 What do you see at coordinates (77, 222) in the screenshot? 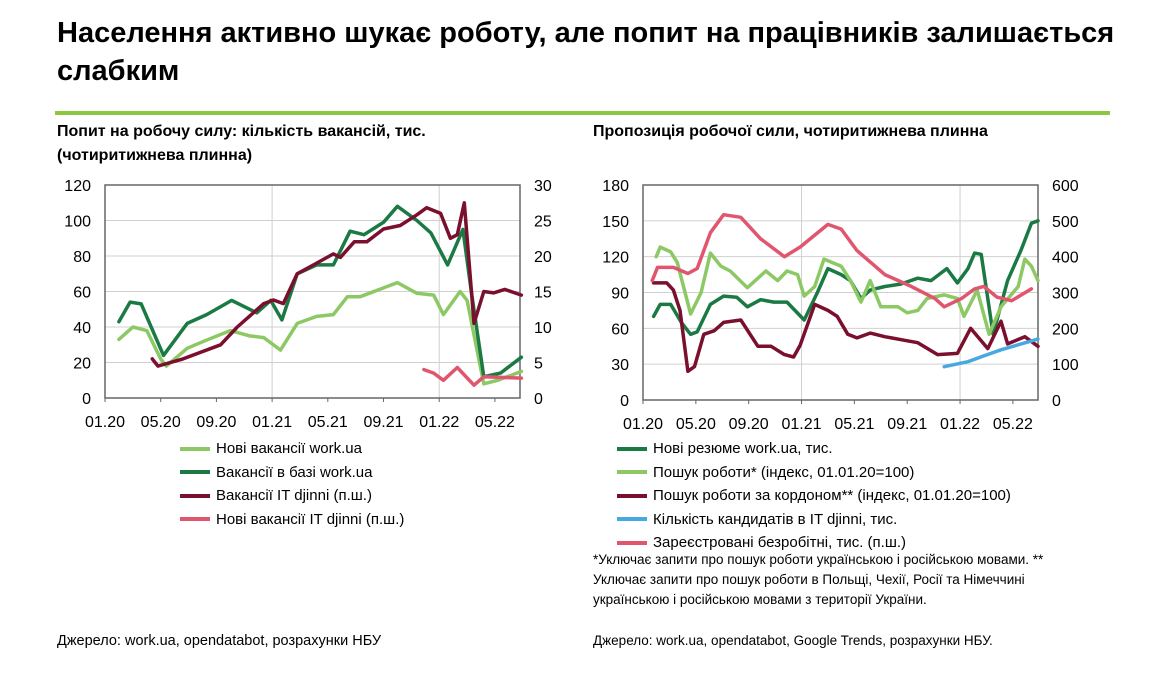
I see `y-tick-label: 100` at bounding box center [77, 222].